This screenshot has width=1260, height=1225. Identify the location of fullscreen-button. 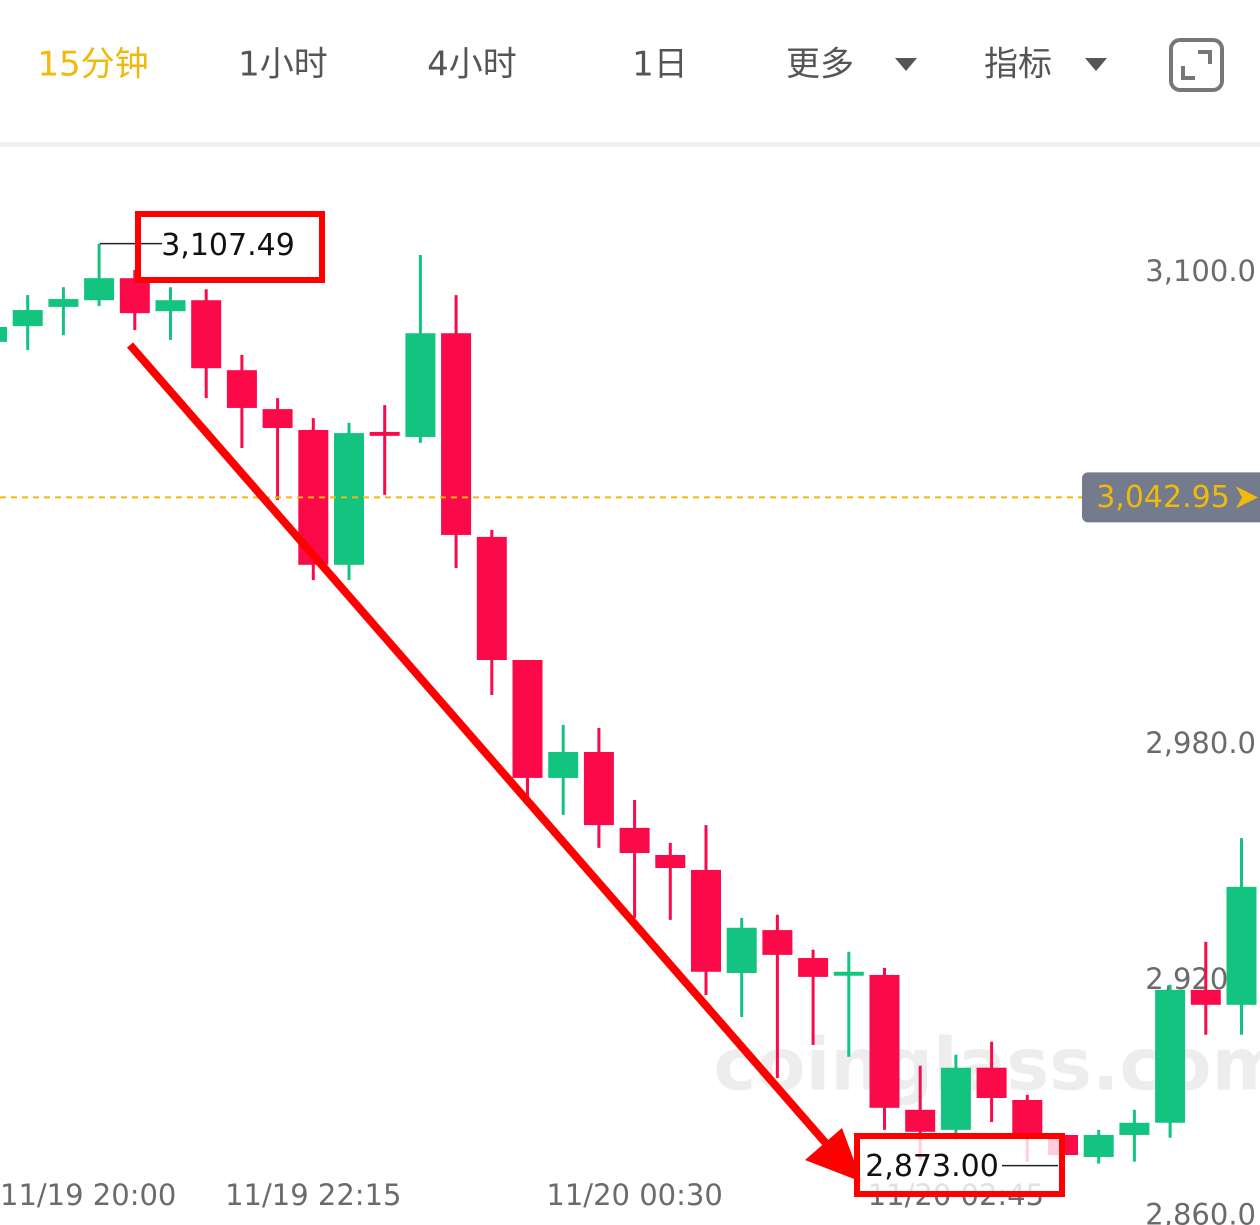
(1196, 65).